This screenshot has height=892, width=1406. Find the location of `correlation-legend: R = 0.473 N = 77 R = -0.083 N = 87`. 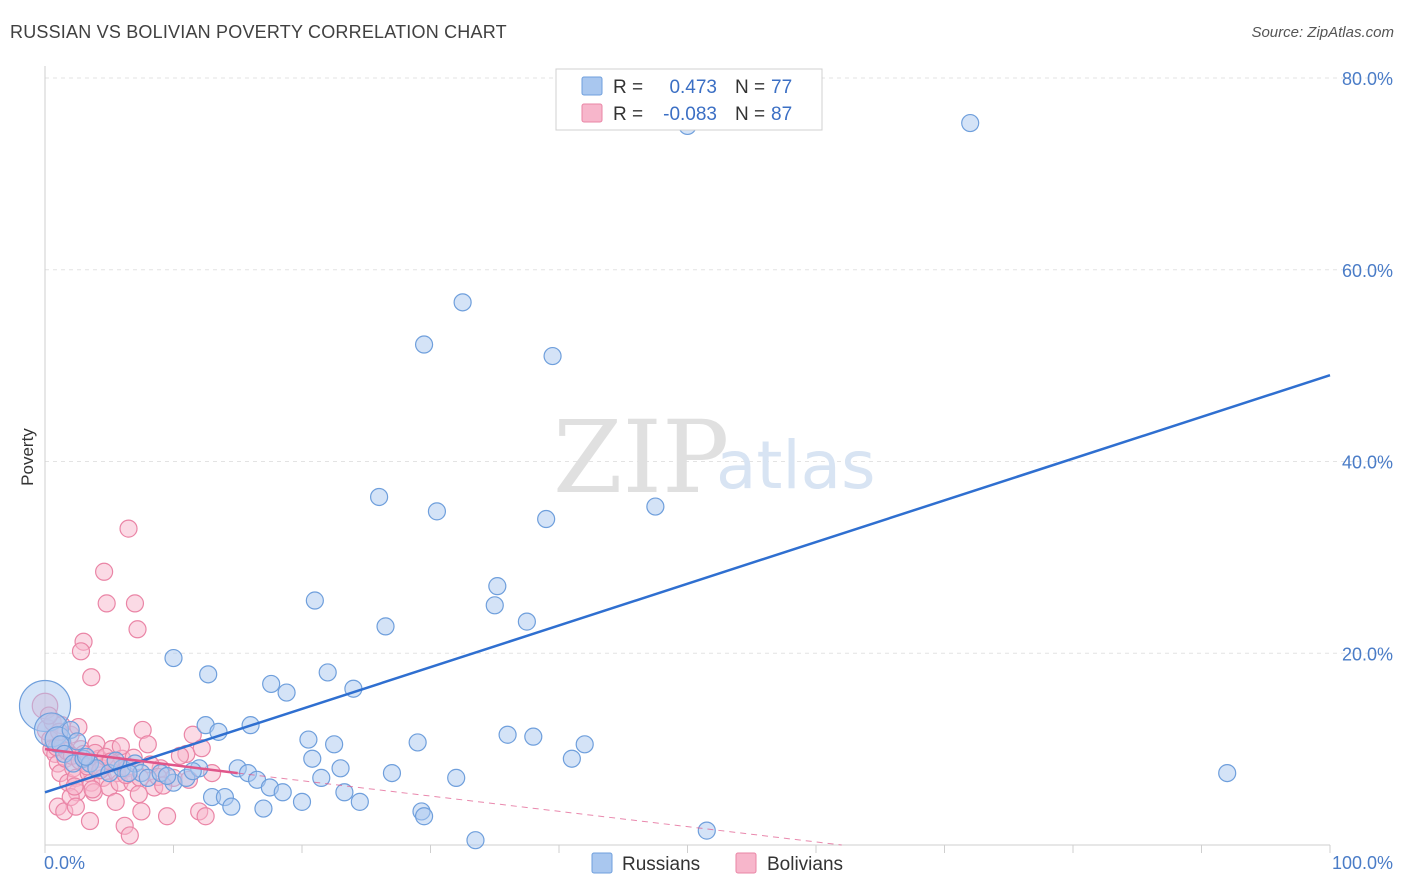

correlation-legend: R = 0.473 N = 77 R = -0.083 N = 87 is located at coordinates (689, 99).